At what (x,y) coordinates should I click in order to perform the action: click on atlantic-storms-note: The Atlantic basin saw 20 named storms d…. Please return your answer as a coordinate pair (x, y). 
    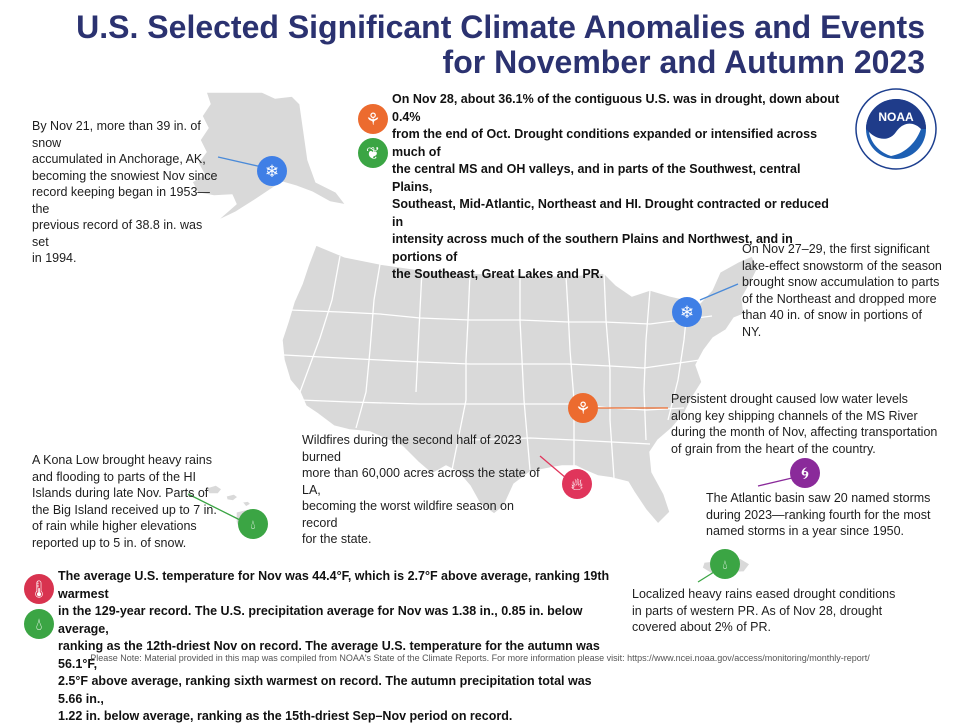
    Looking at the image, I should click on (826, 515).